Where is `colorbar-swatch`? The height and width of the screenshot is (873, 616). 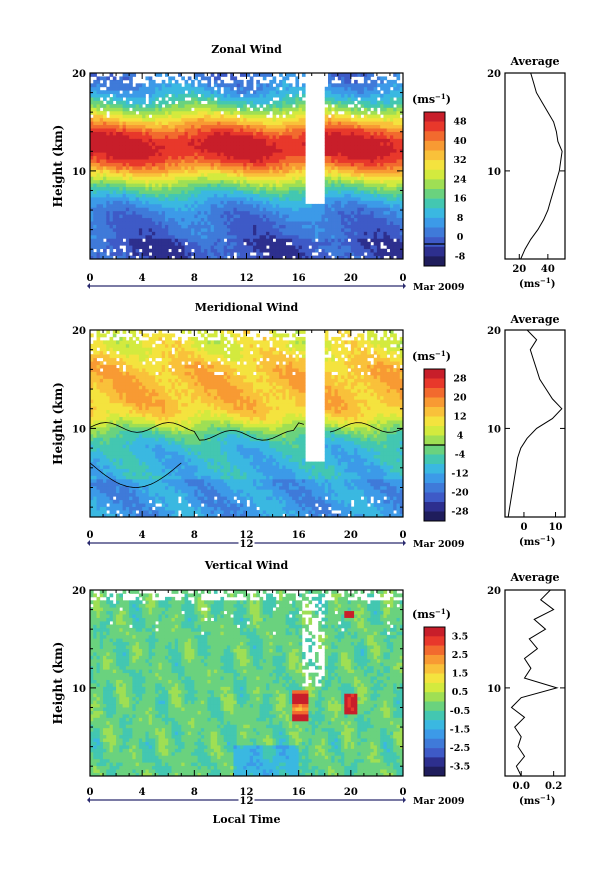
colorbar-swatch is located at coordinates (434, 222).